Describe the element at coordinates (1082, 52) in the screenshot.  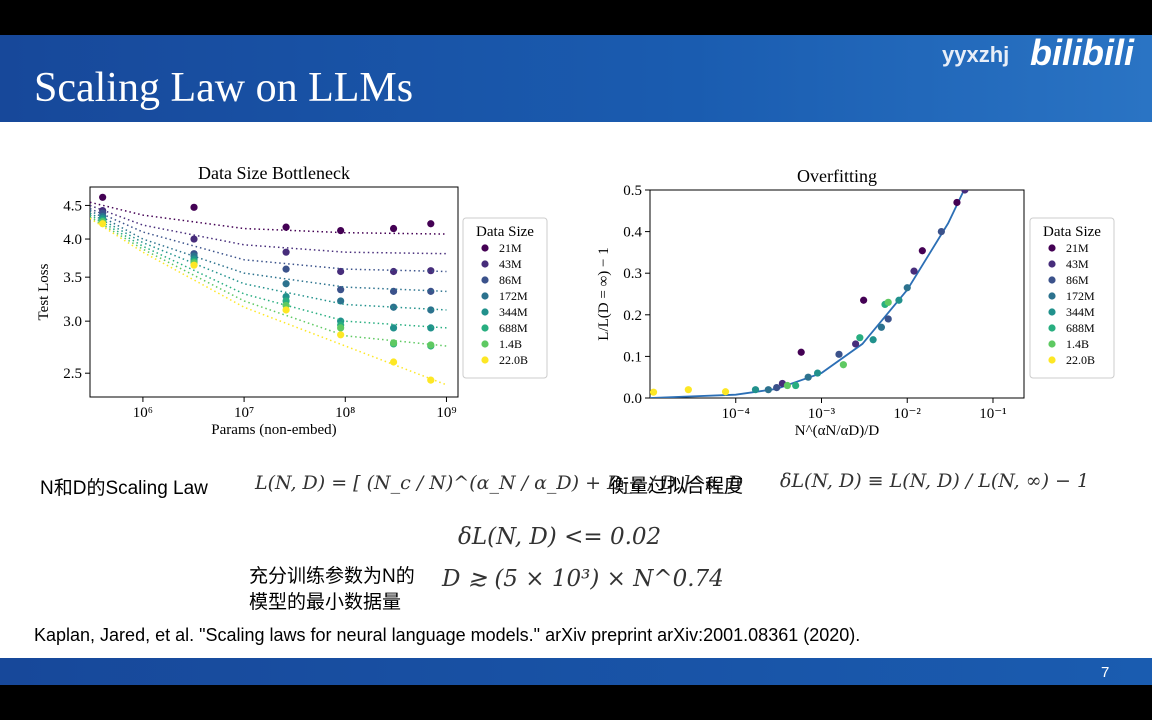
I see `brand-logo: bilibili` at that location.